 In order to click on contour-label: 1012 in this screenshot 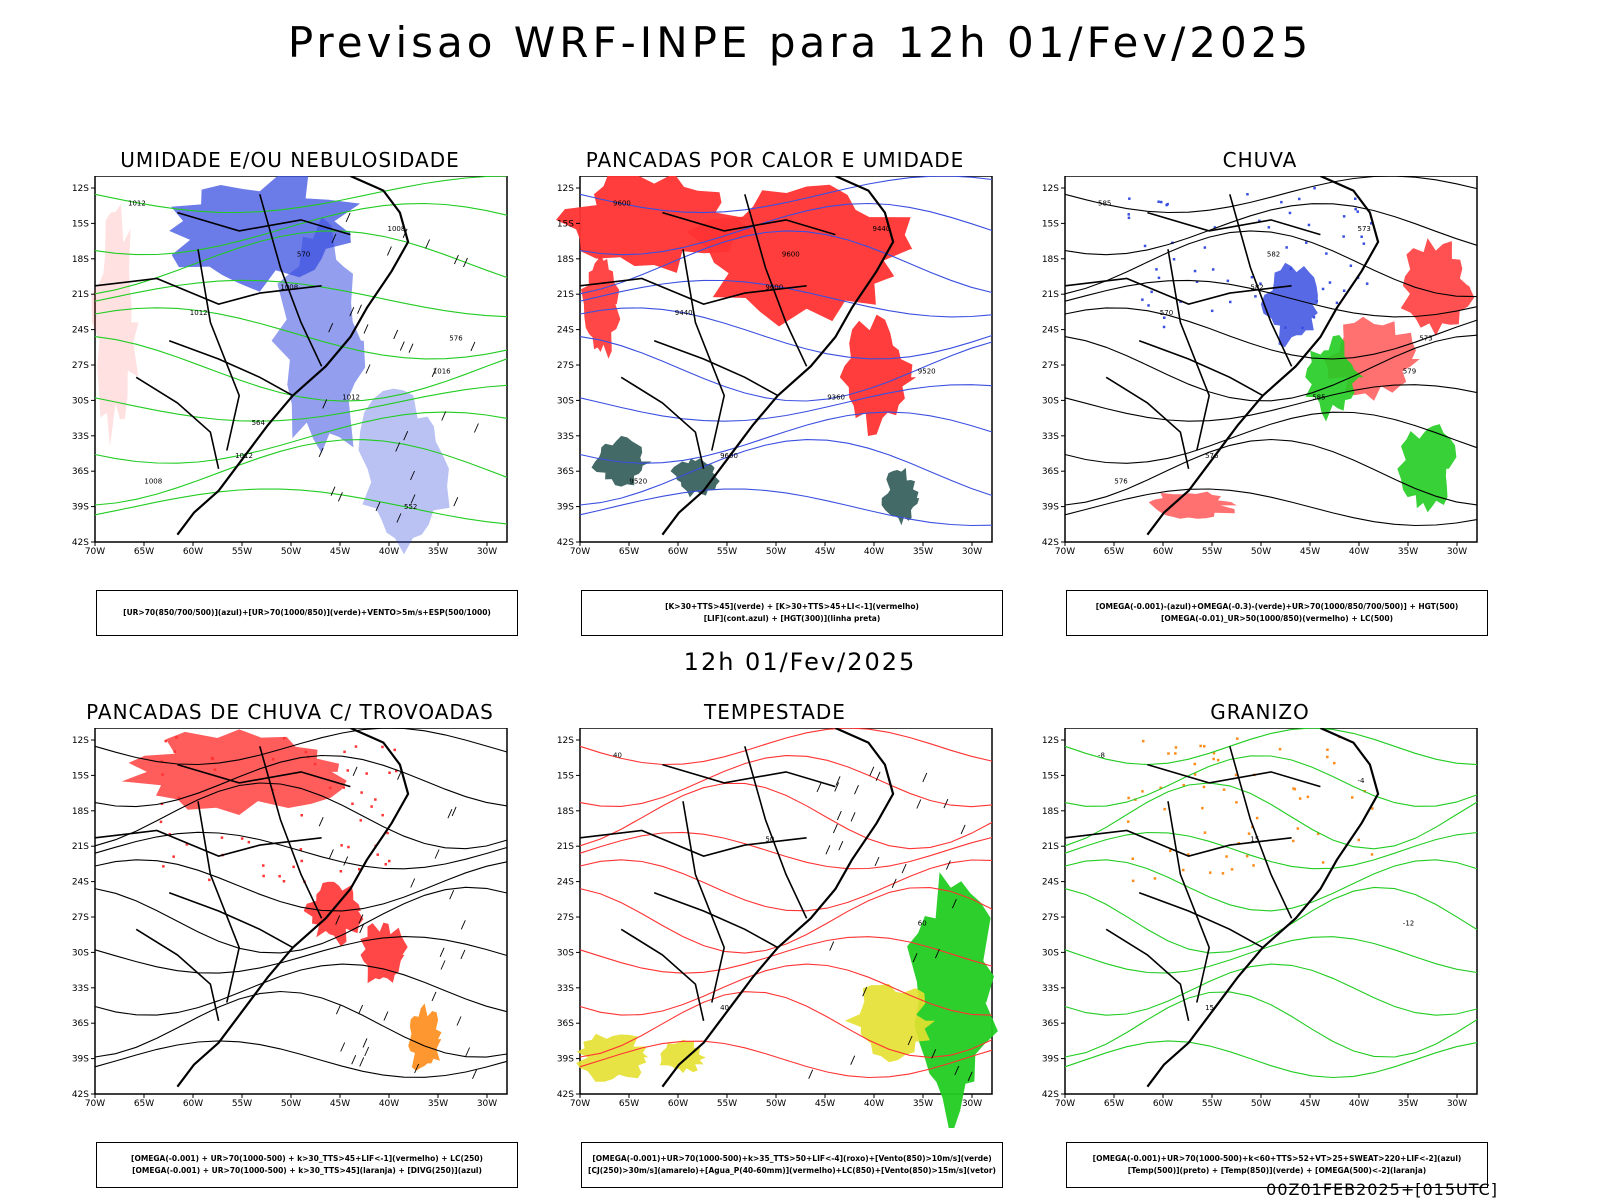, I will do `click(137, 203)`.